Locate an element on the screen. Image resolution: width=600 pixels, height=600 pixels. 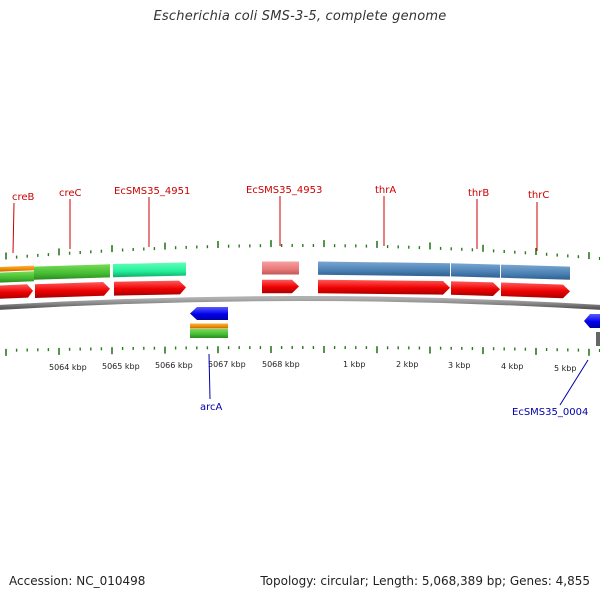
cds-arrow-creB is located at coordinates (16, 291).